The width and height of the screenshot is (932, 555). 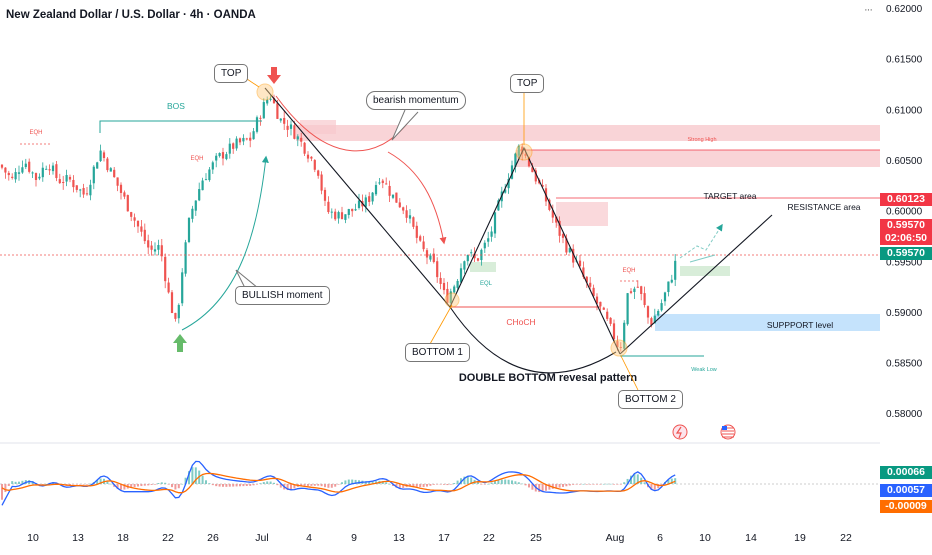 I want to click on up-arrow-icon, so click(x=180, y=343).